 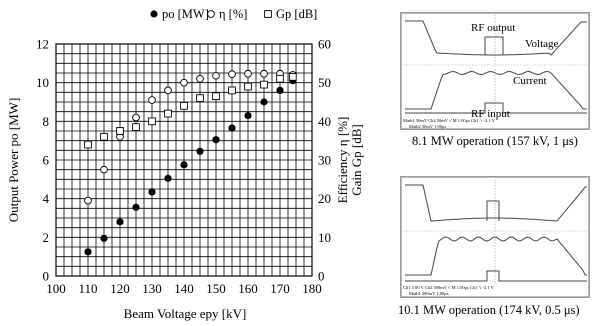 What do you see at coordinates (46, 121) in the screenshot?
I see `y-left-tick-label: 8` at bounding box center [46, 121].